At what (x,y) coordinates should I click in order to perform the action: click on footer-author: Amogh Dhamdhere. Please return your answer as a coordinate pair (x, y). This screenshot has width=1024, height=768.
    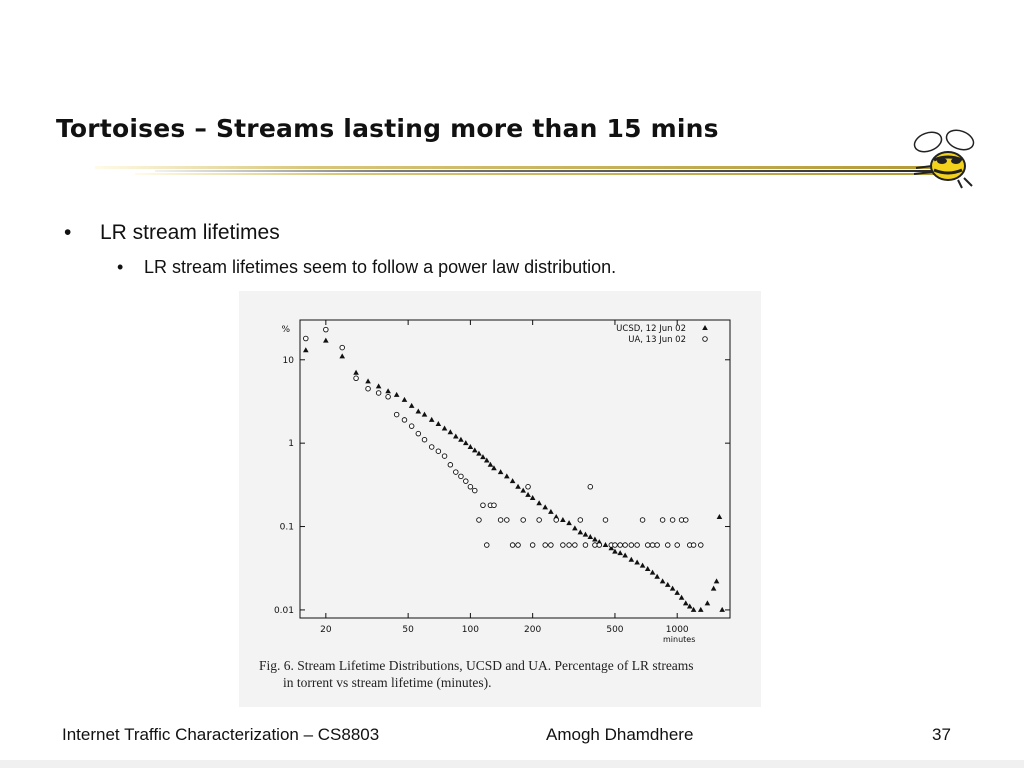
    Looking at the image, I should click on (620, 734).